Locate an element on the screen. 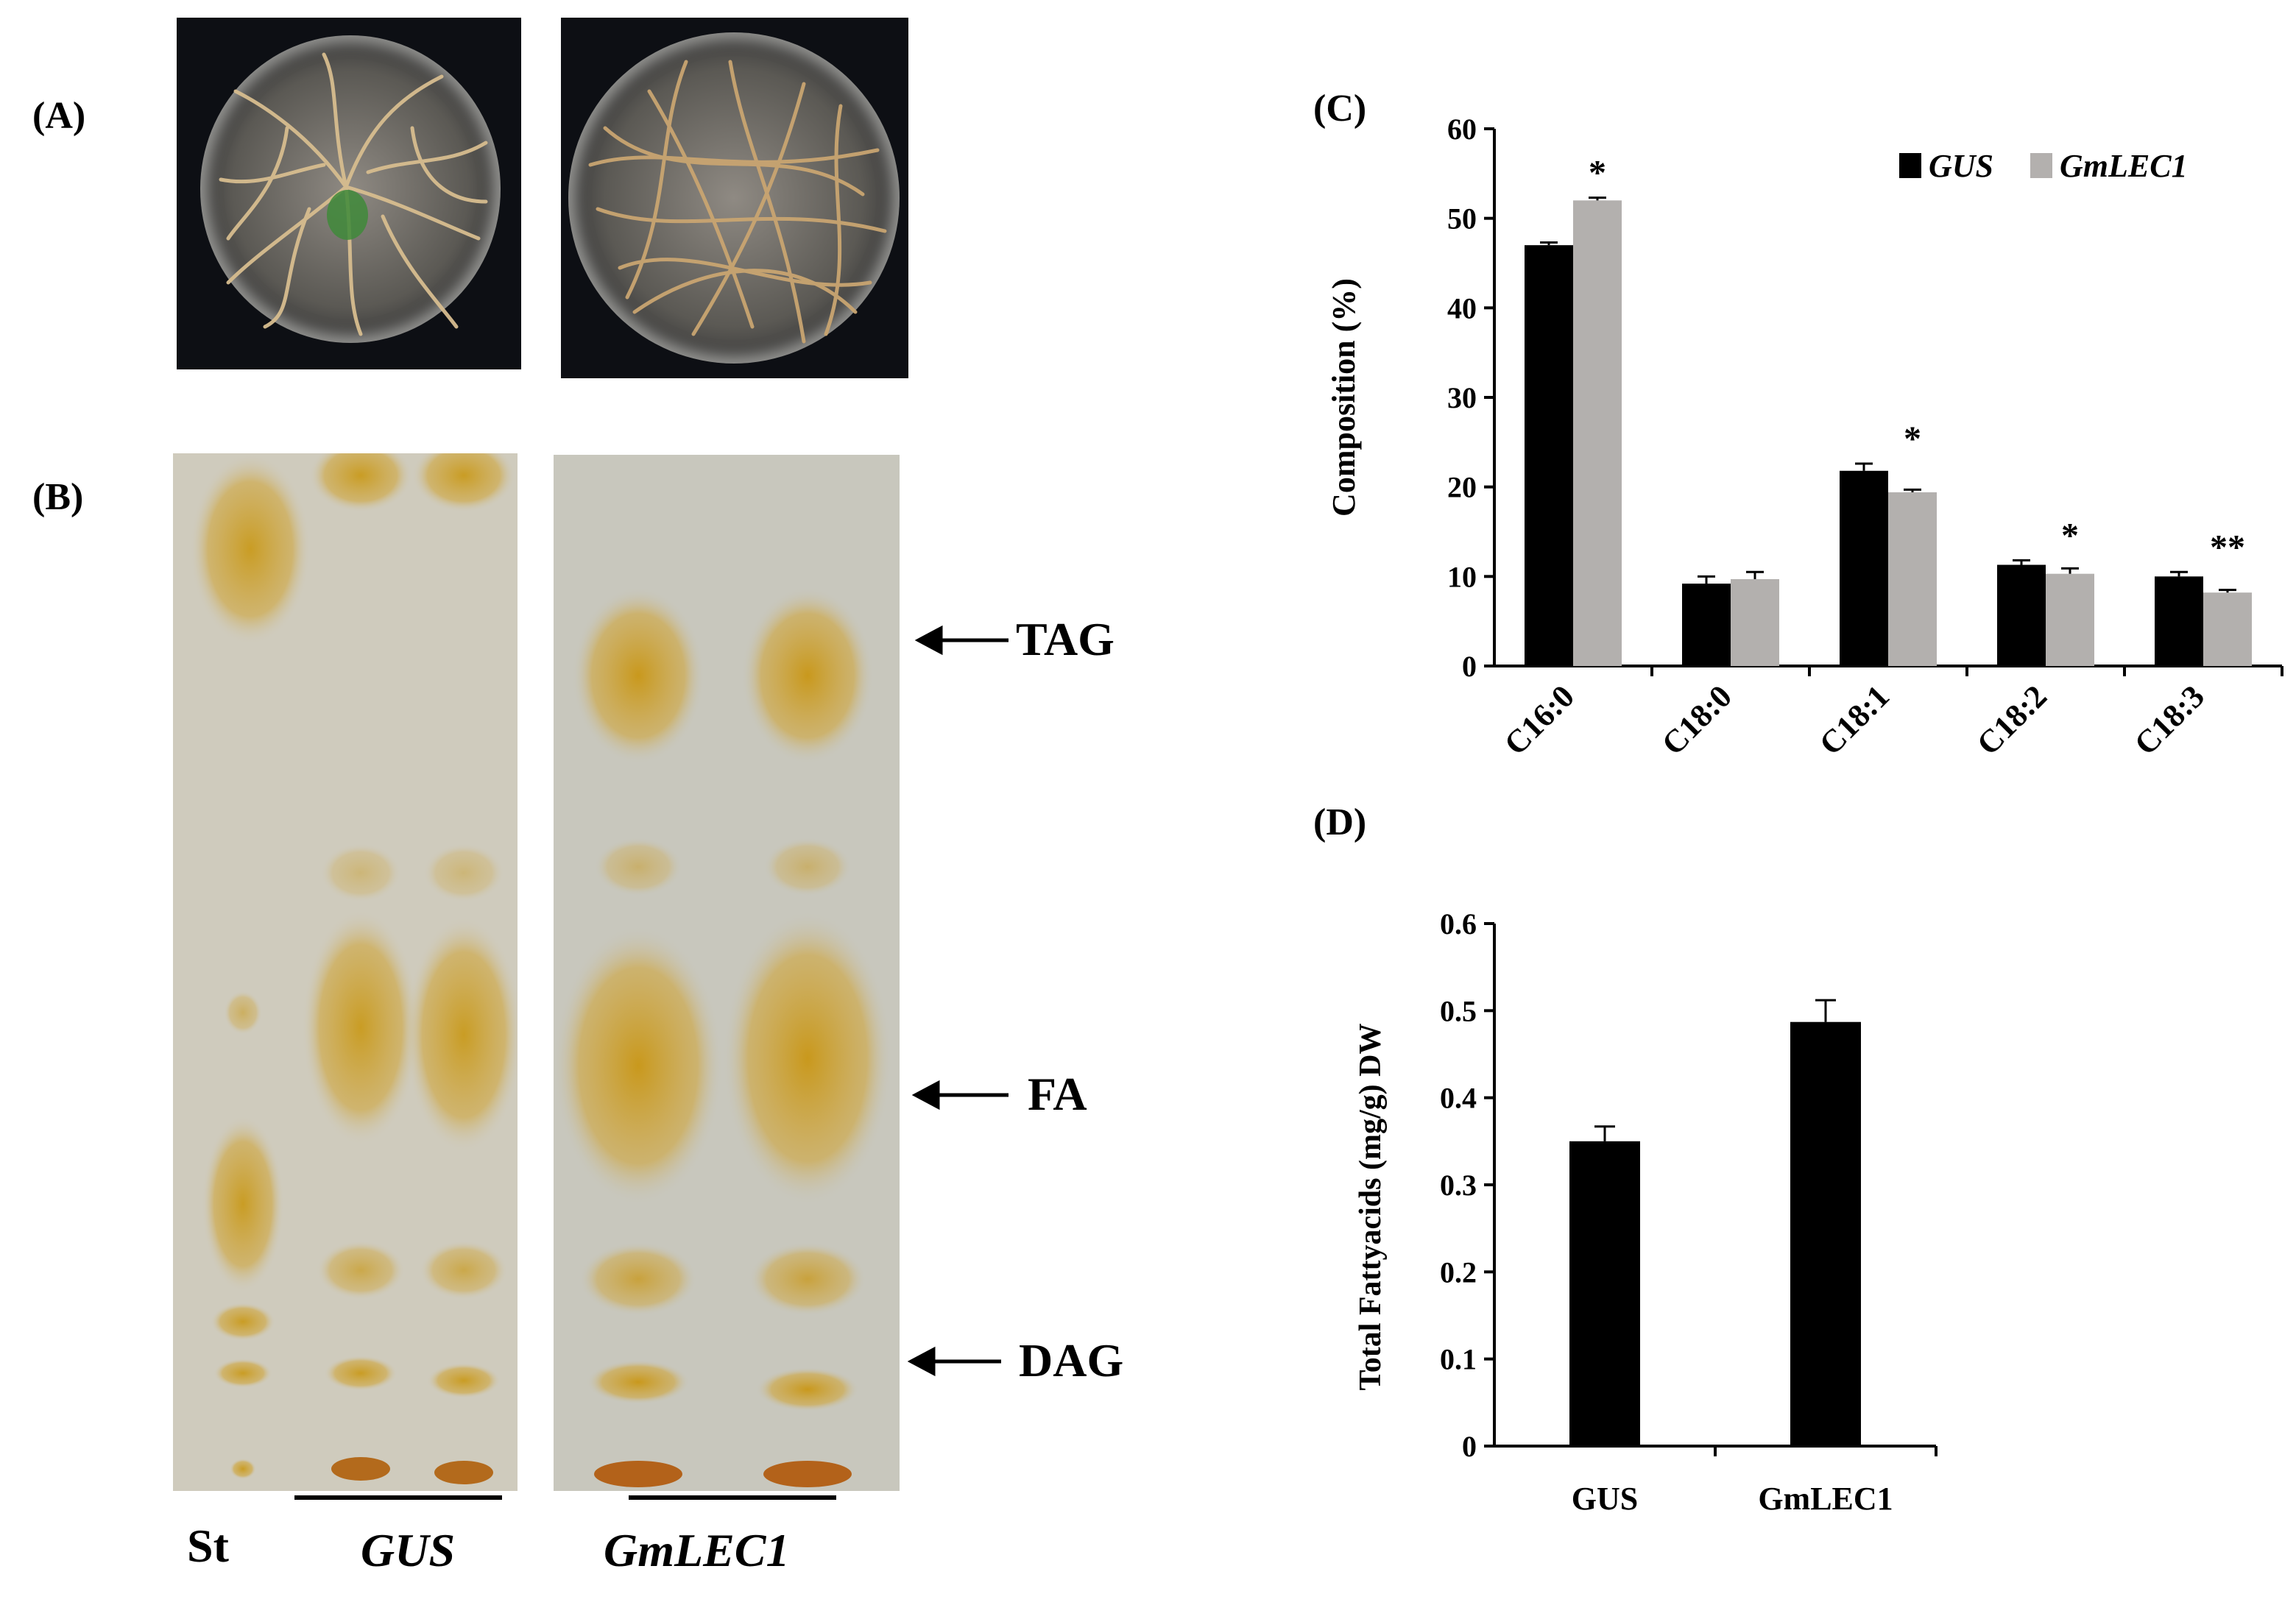 This screenshot has height=1619, width=2296. x-tick-label: GUS is located at coordinates (1605, 1499).